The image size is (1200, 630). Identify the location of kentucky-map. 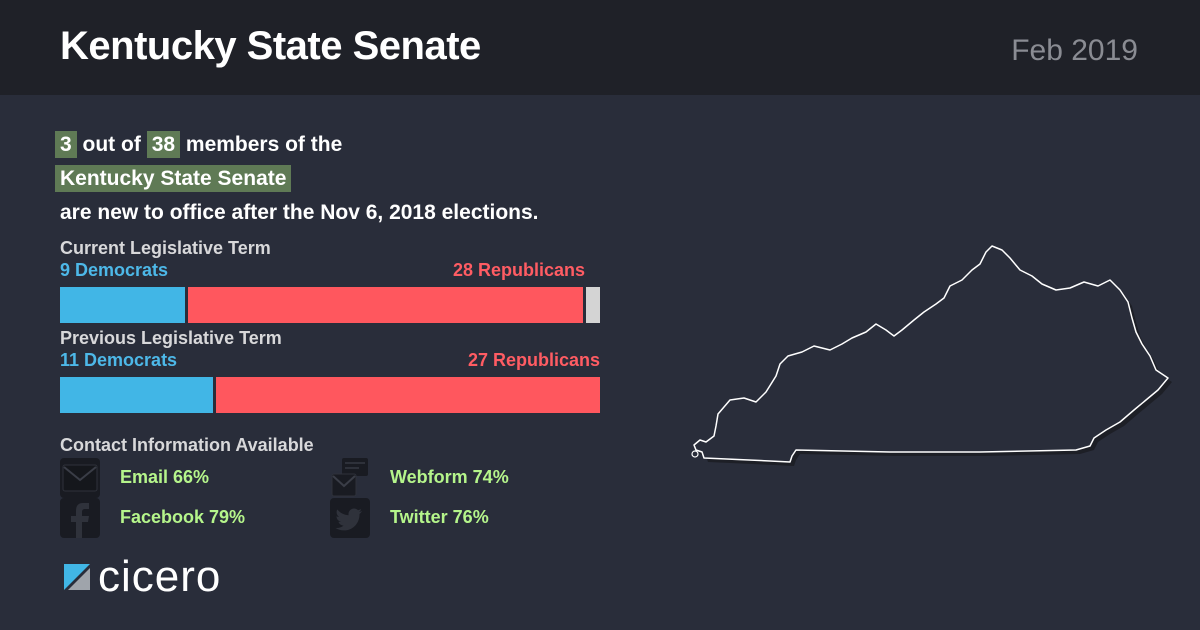
(931, 355).